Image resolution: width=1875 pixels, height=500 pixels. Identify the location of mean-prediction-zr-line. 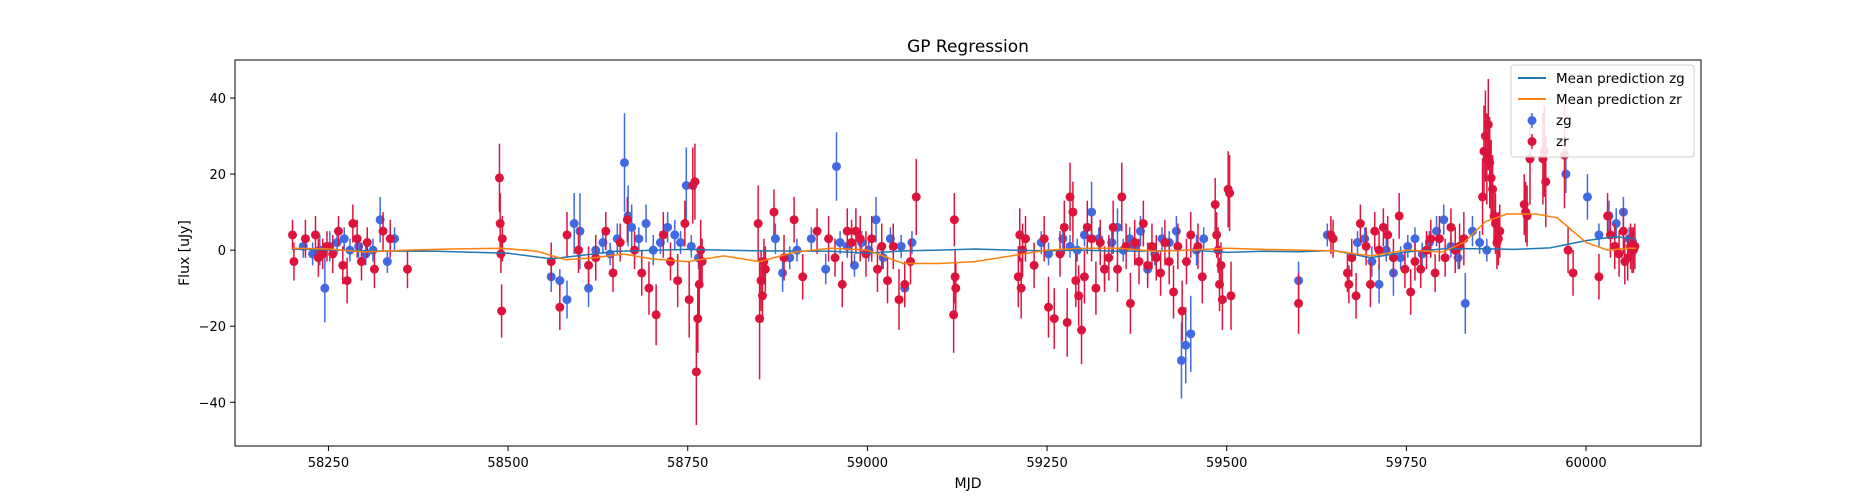
(964, 239).